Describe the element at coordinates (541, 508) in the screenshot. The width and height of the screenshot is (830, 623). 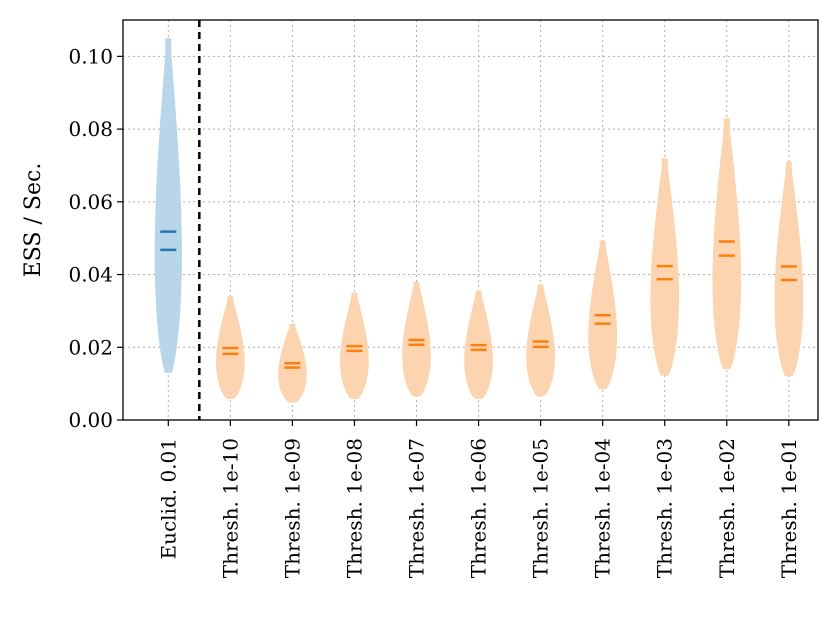
I see `x-tick-label: Thresh. 1e-05` at that location.